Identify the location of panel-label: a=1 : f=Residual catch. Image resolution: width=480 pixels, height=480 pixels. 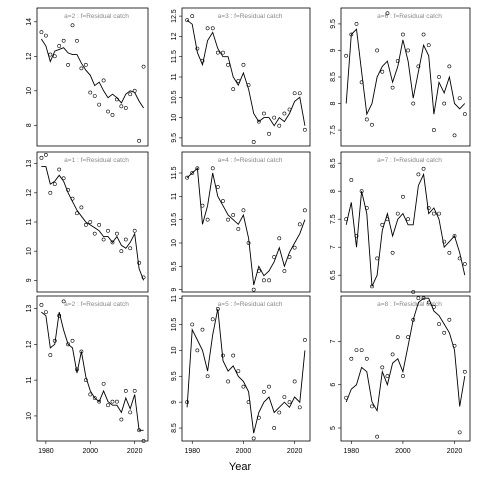
(96, 160).